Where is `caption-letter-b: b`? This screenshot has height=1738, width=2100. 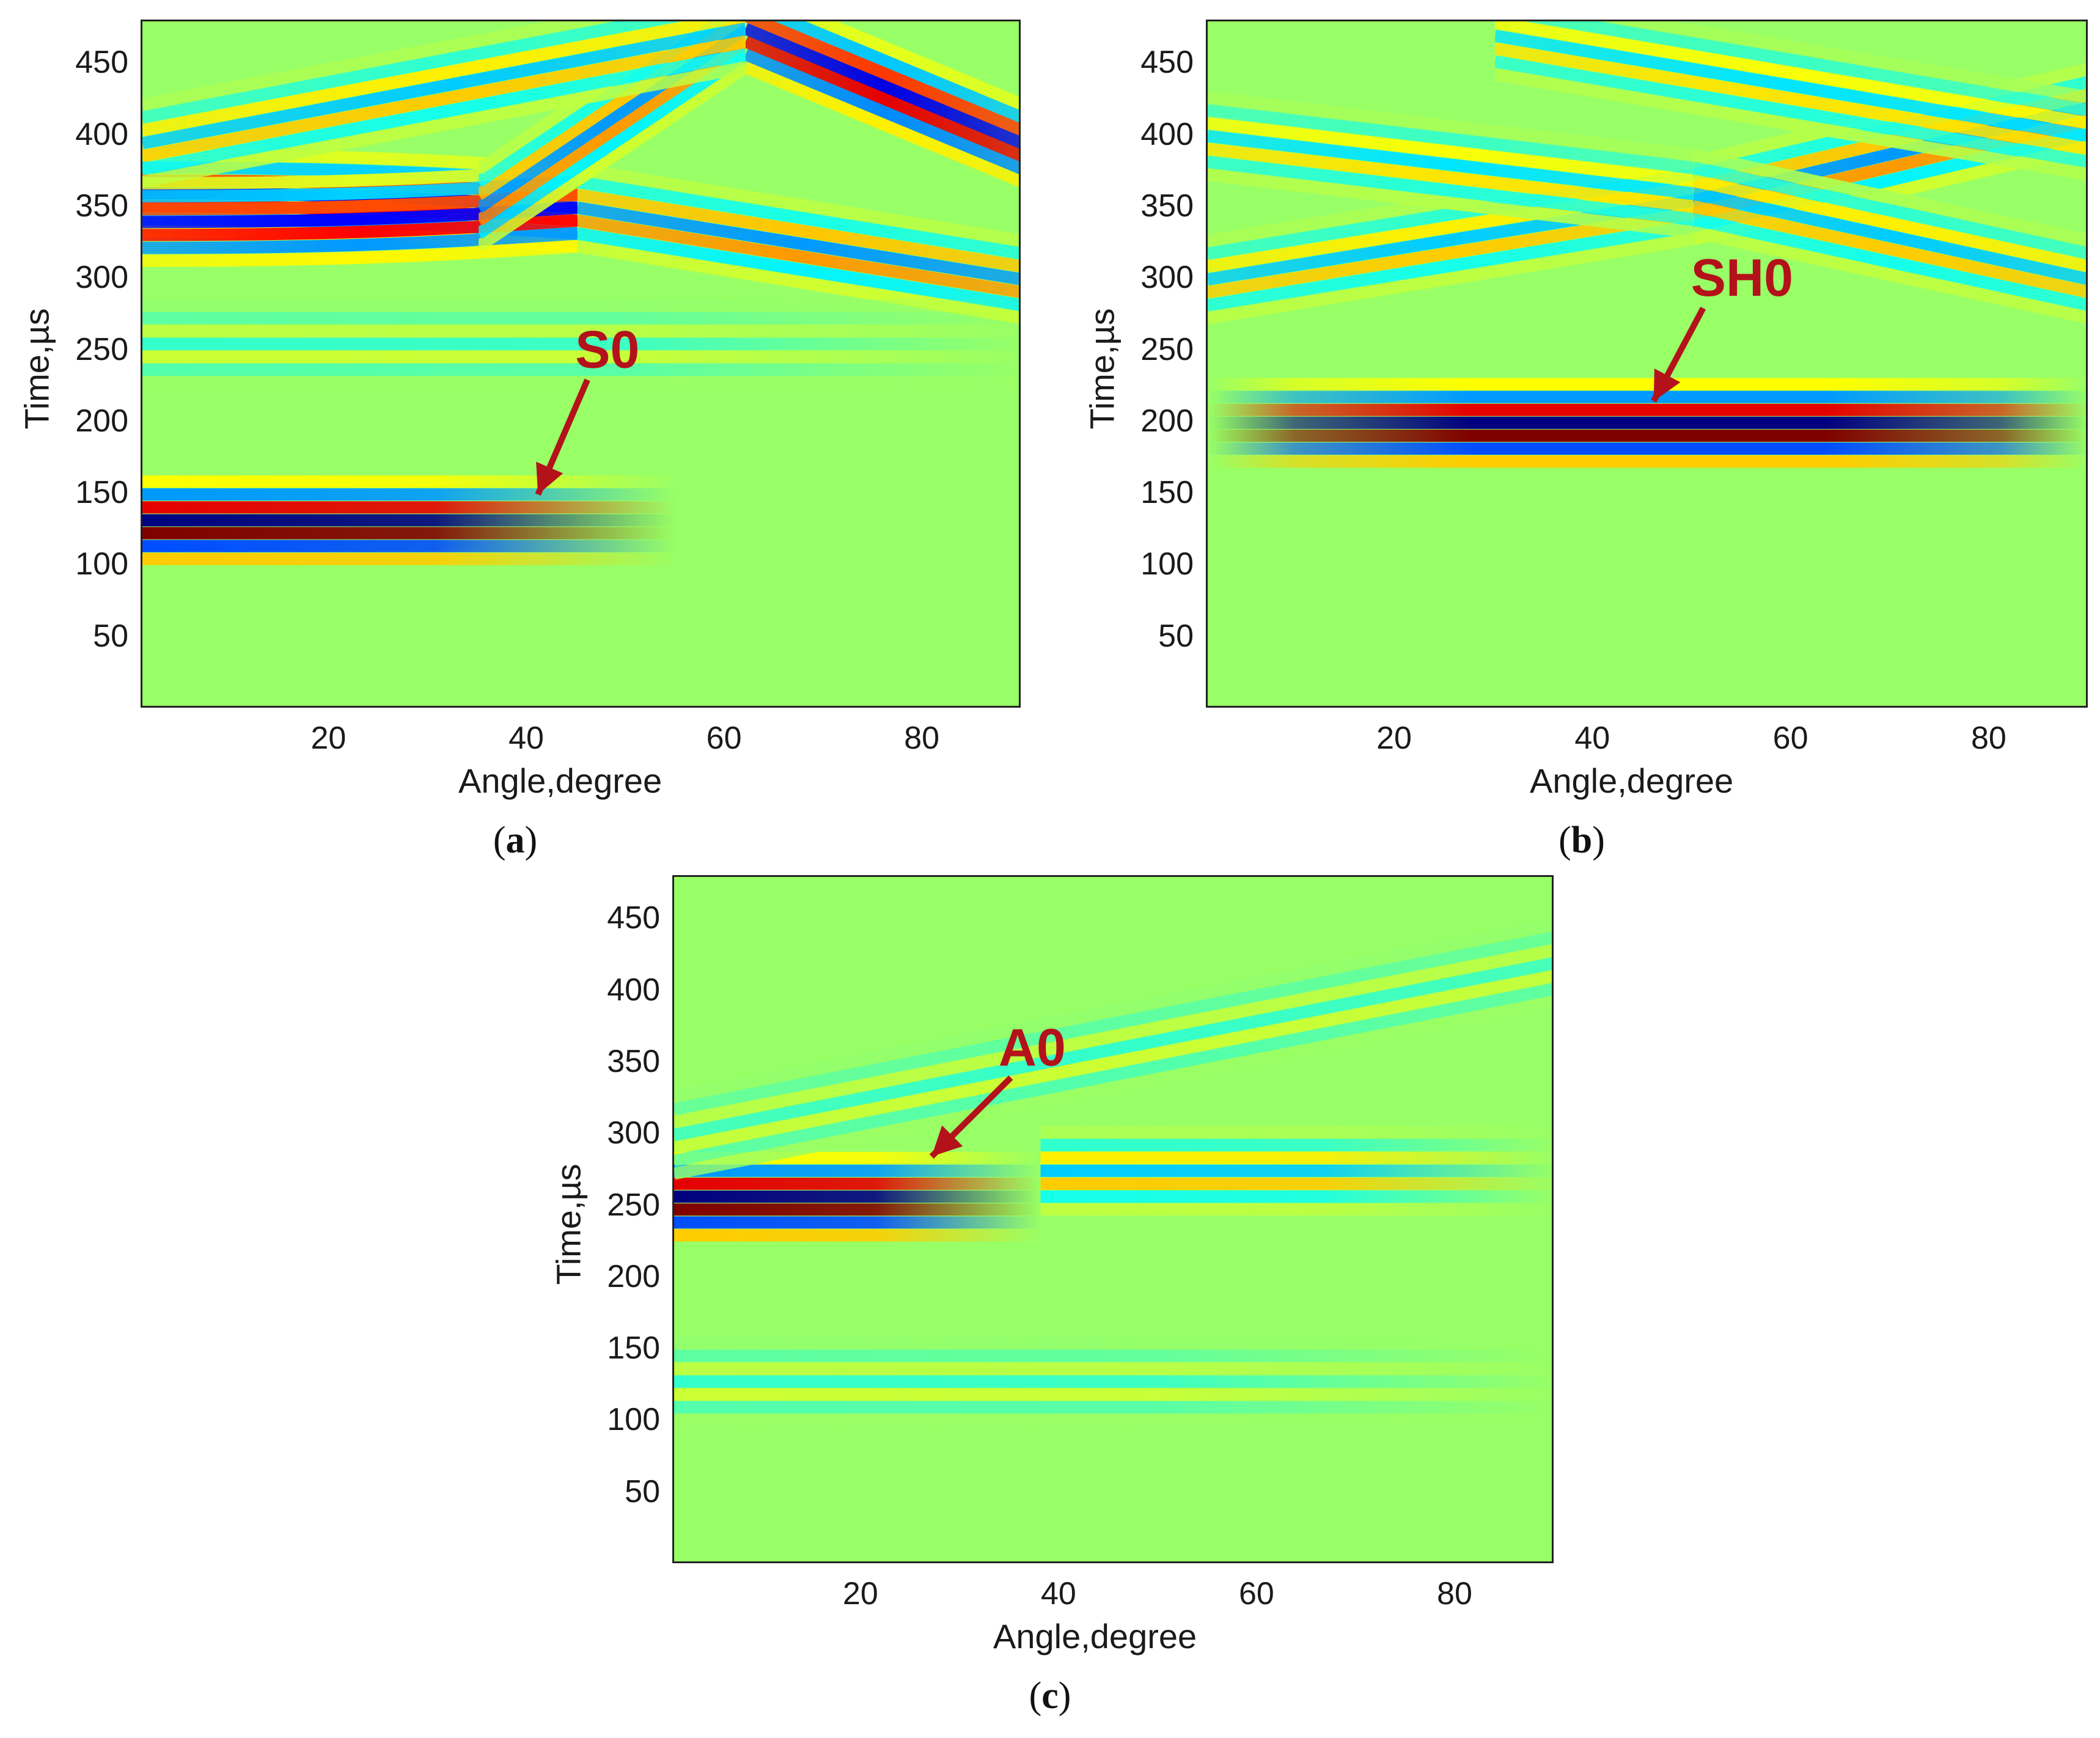 caption-letter-b: b is located at coordinates (1582, 841).